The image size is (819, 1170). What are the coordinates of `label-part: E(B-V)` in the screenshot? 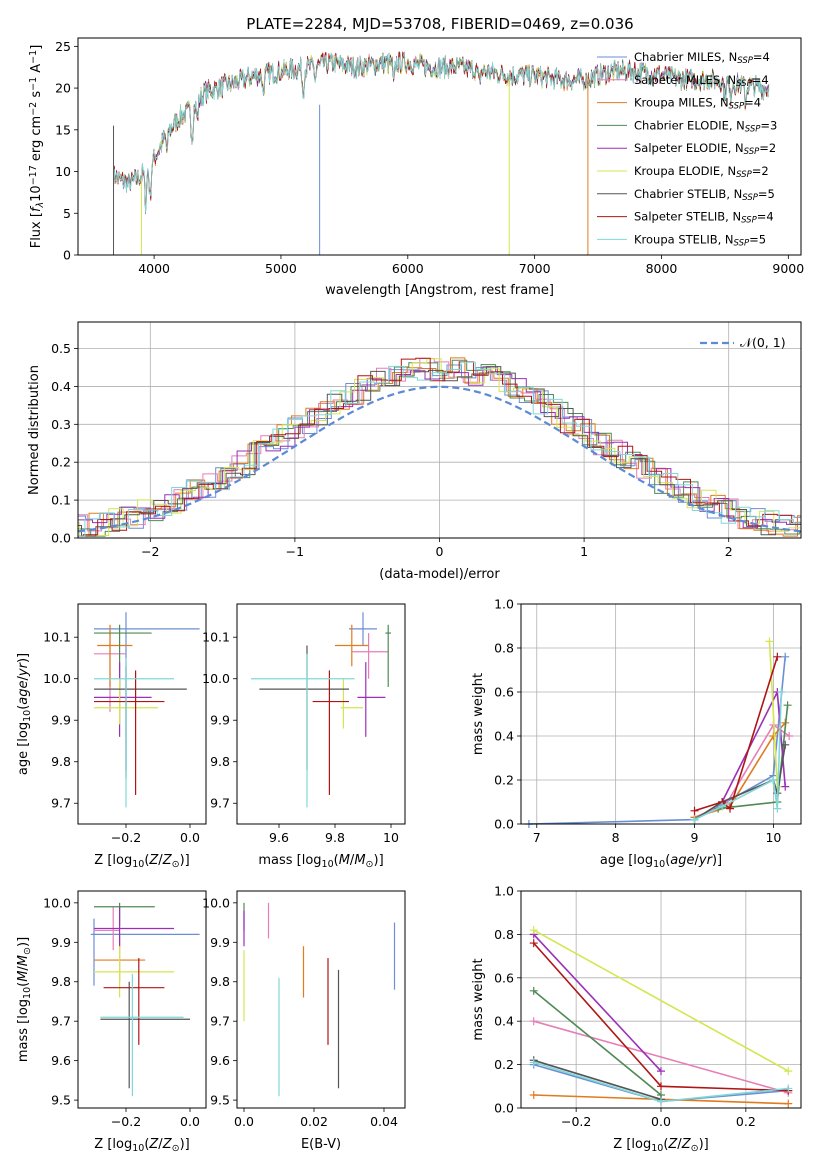 It's located at (321, 1144).